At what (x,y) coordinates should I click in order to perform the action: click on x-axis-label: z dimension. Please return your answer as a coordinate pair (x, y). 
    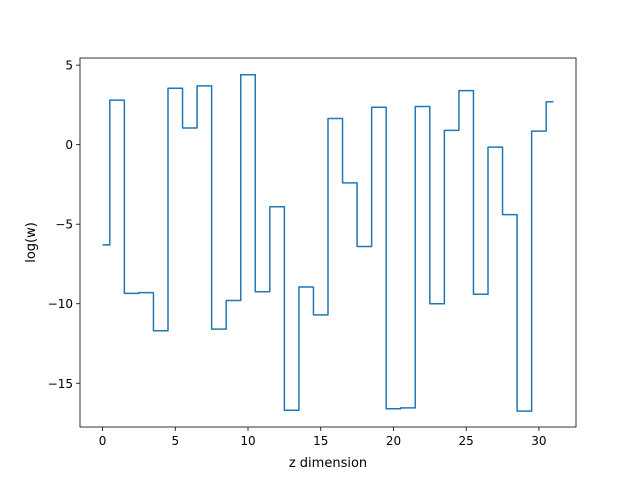
    Looking at the image, I should click on (328, 463).